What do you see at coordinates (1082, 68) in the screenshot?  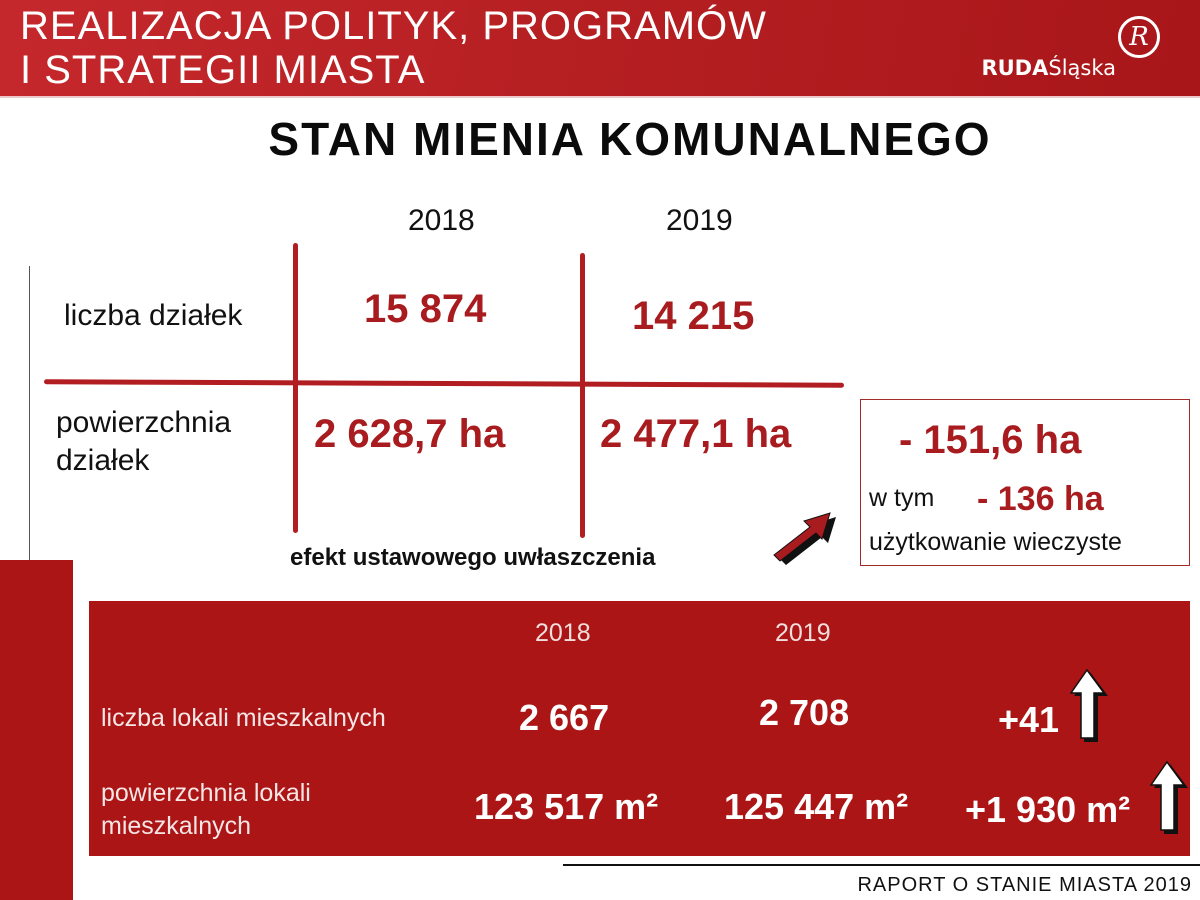 I see `logo-light-text: Śląska` at bounding box center [1082, 68].